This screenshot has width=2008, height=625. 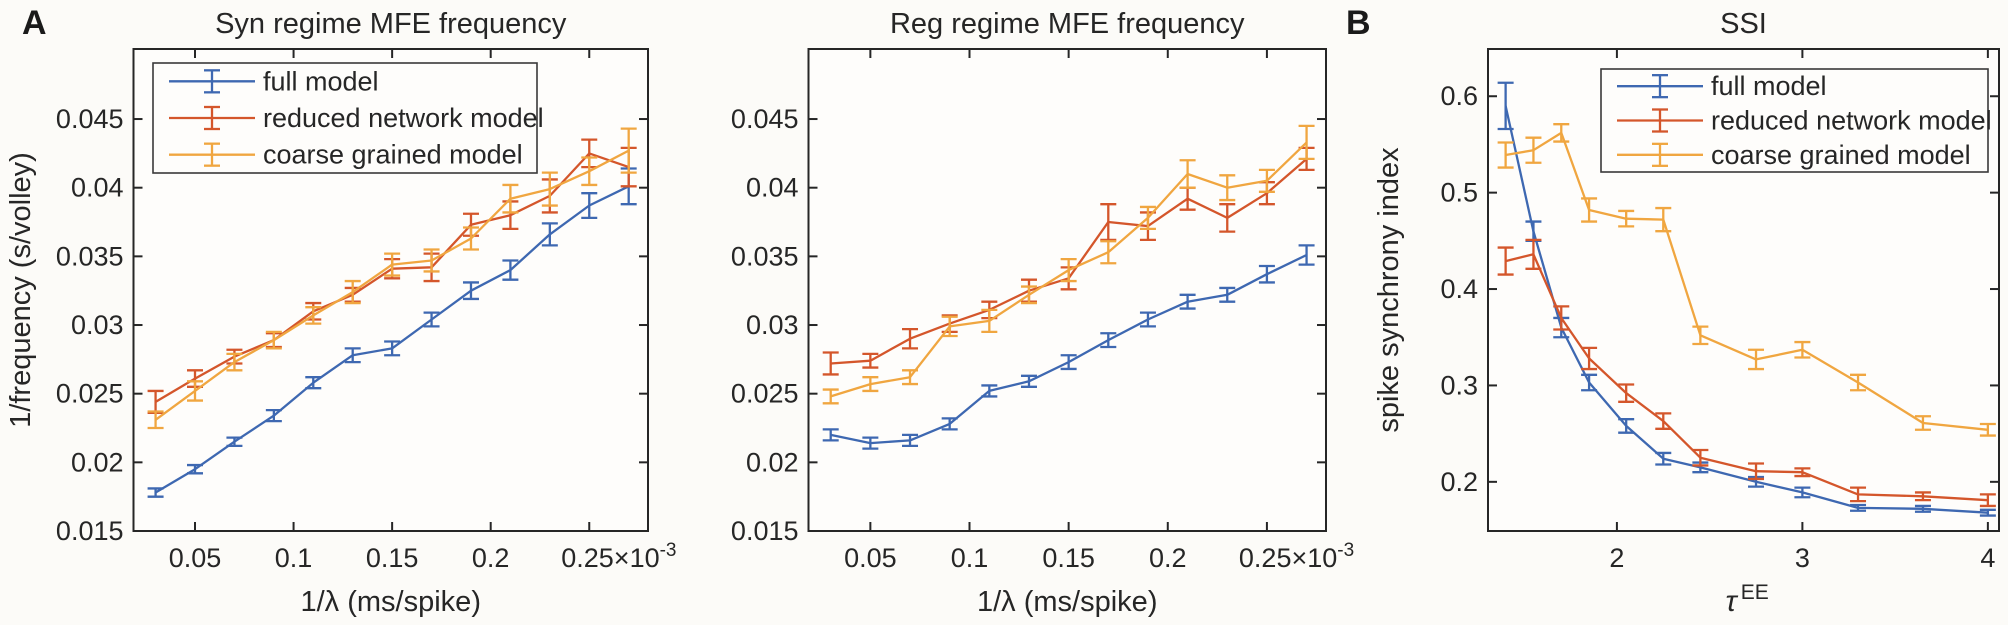 I want to click on x-axis-label: τ EE, so click(x=1747, y=599).